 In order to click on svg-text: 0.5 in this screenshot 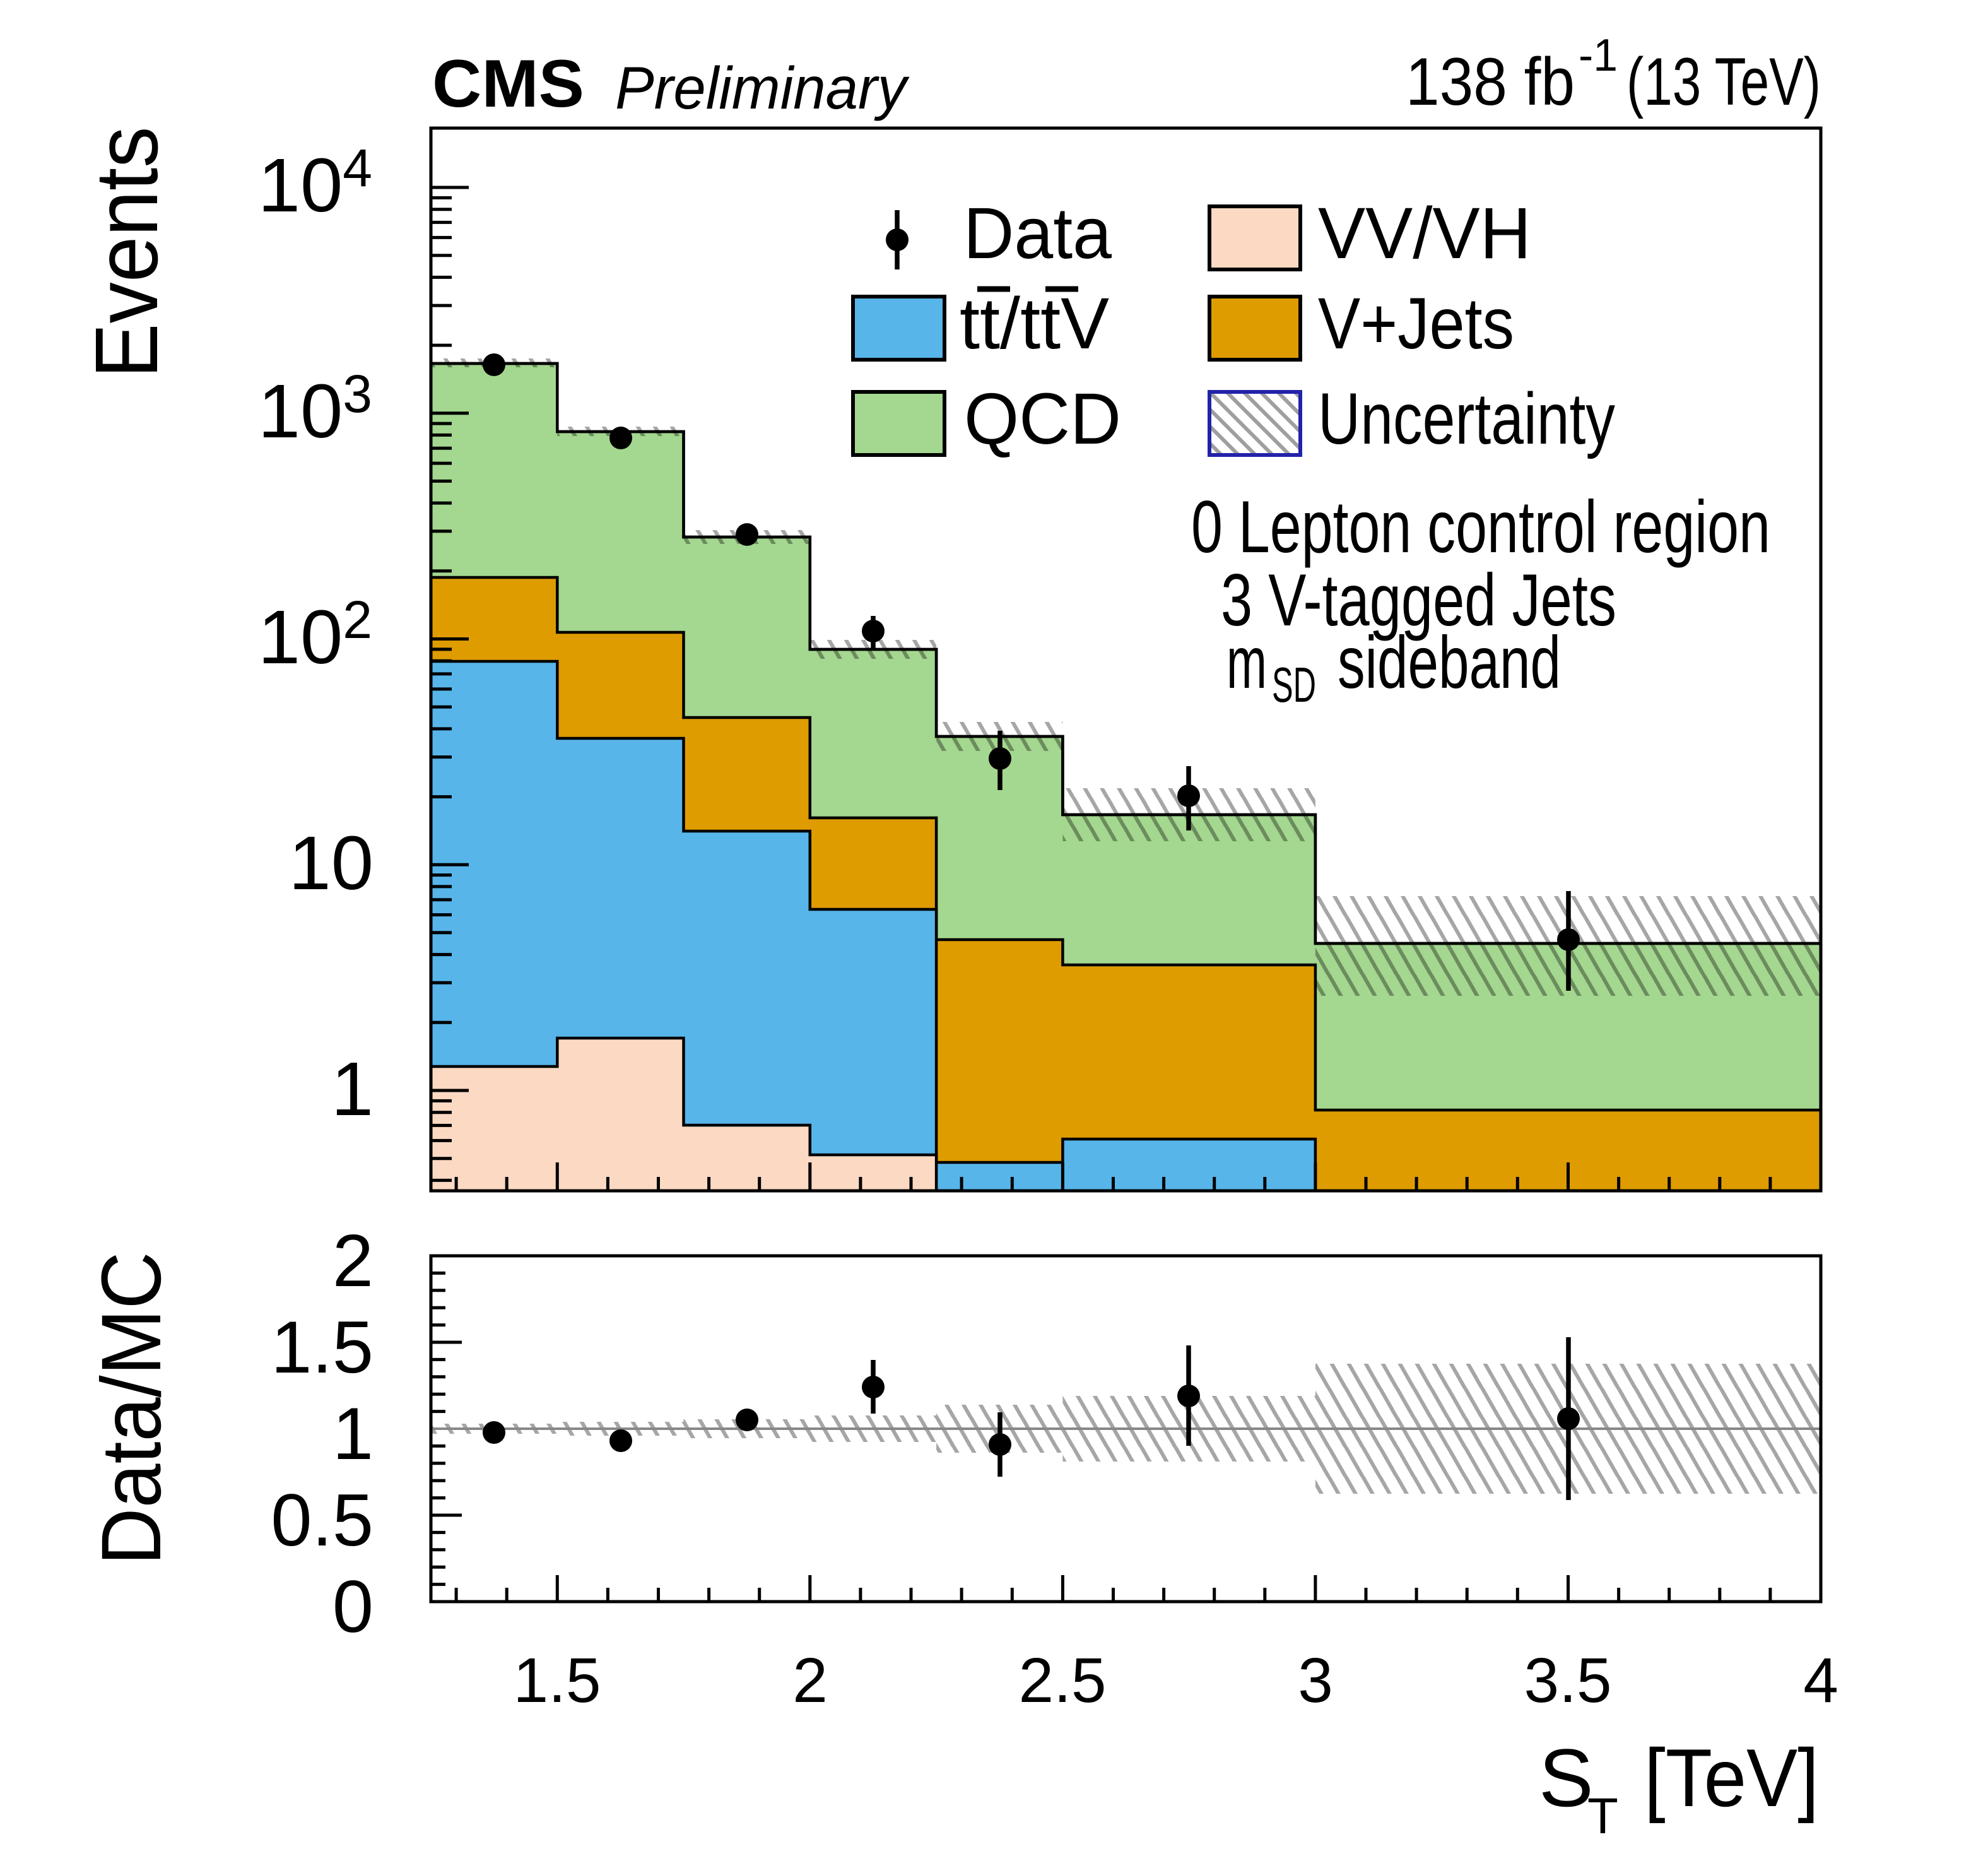, I will do `click(322, 1520)`.